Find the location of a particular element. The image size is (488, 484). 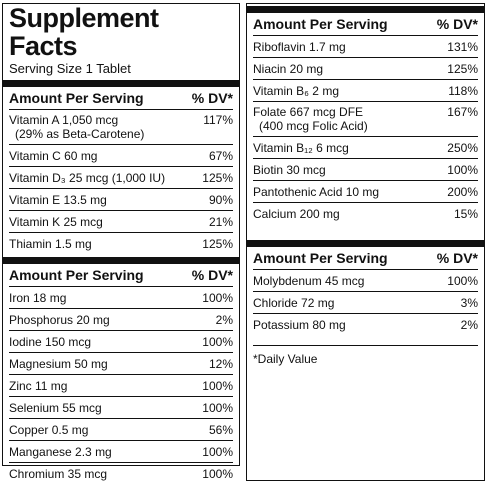

nutrient-row: Vitamin D₃ 25 mcg (1,000 IU) 125% is located at coordinates (121, 178).